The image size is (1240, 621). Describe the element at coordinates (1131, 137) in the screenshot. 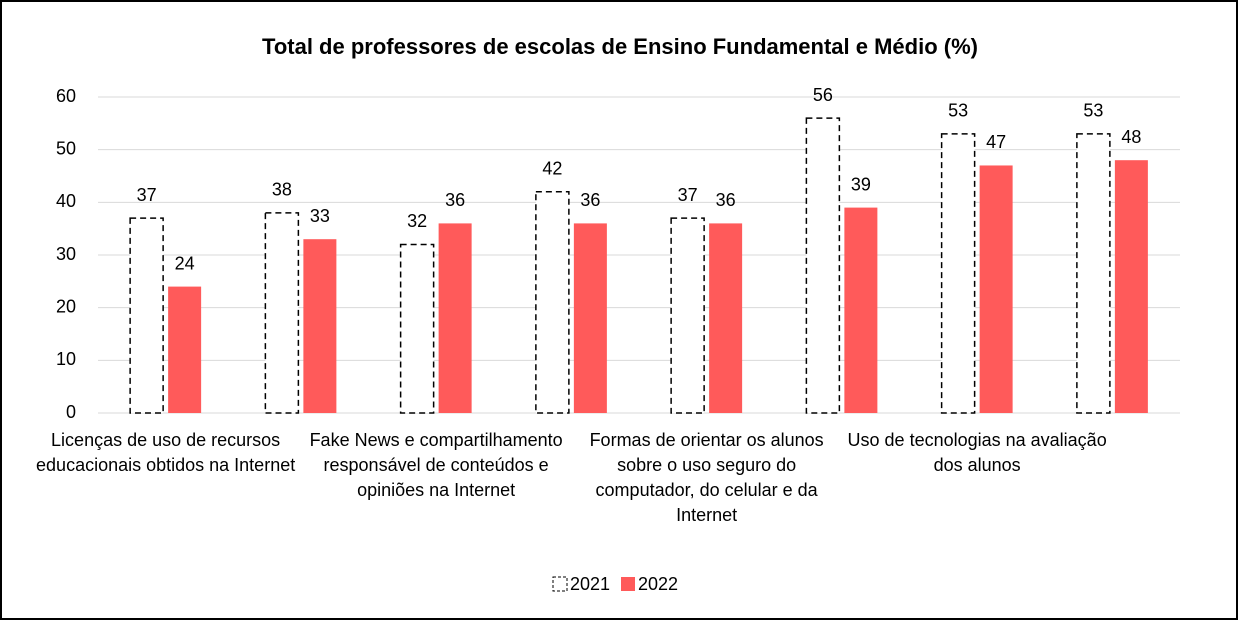

I see `data-label: 48` at that location.